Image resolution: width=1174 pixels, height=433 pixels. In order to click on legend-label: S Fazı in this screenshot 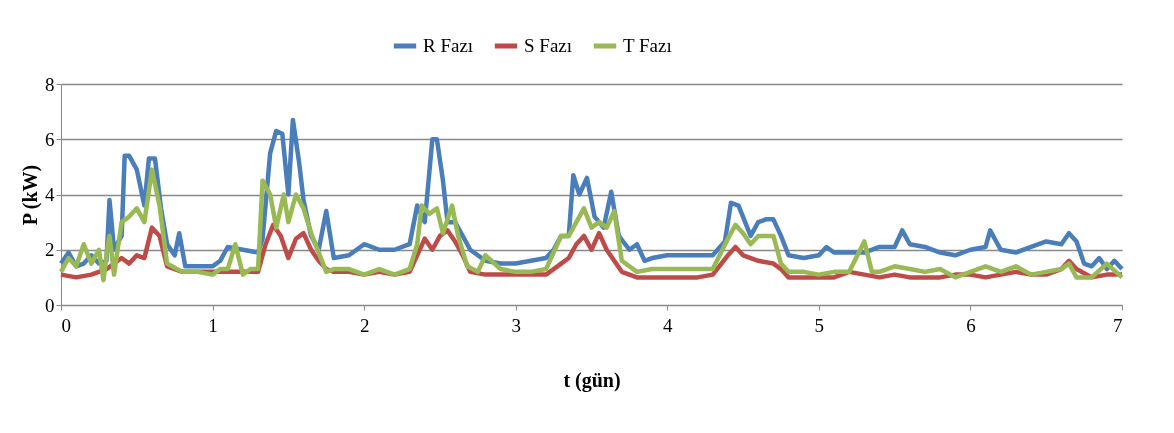, I will do `click(548, 45)`.